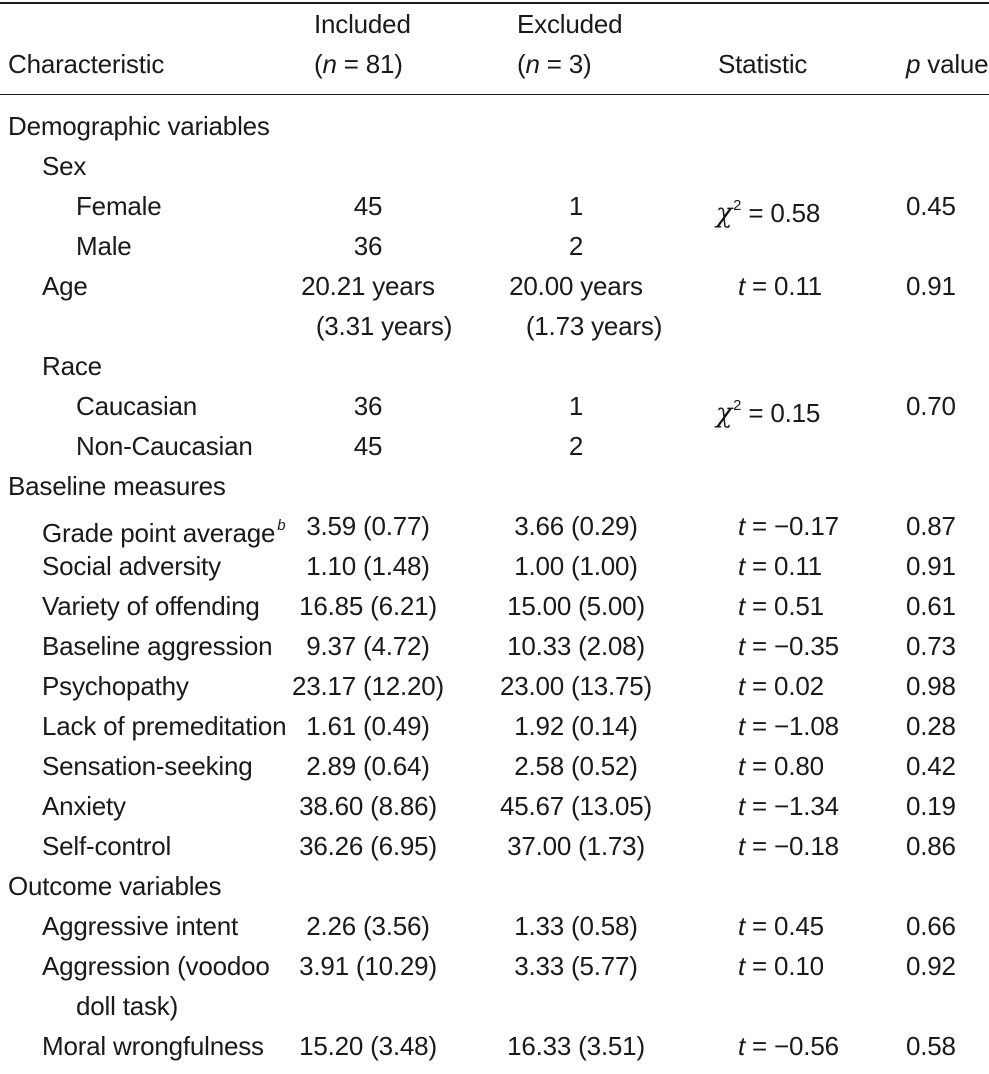 This screenshot has height=1074, width=989. Describe the element at coordinates (576, 206) in the screenshot. I see `excluded-value: 1` at that location.